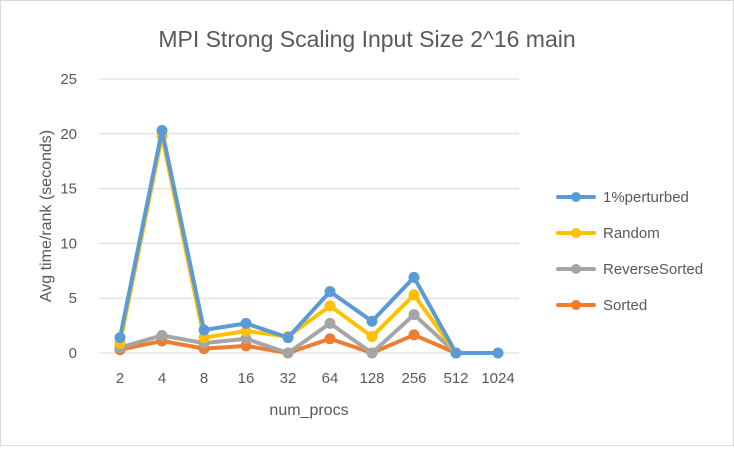 This screenshot has height=450, width=734. Describe the element at coordinates (653, 269) in the screenshot. I see `legend-label-reversesorted: ReverseSorted` at that location.